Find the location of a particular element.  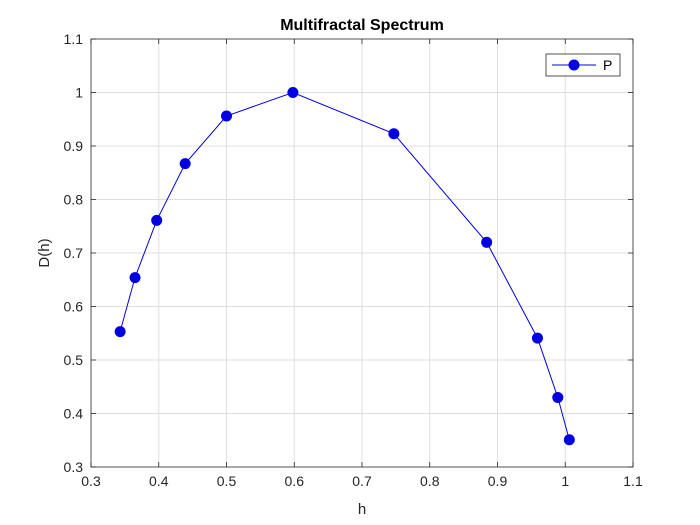

y-tick-label: 0.8 is located at coordinates (74, 200).